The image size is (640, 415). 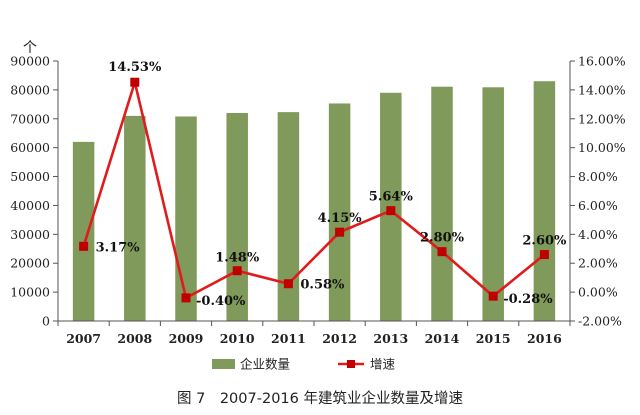 What do you see at coordinates (544, 255) in the screenshot?
I see `growth-marker-2016` at bounding box center [544, 255].